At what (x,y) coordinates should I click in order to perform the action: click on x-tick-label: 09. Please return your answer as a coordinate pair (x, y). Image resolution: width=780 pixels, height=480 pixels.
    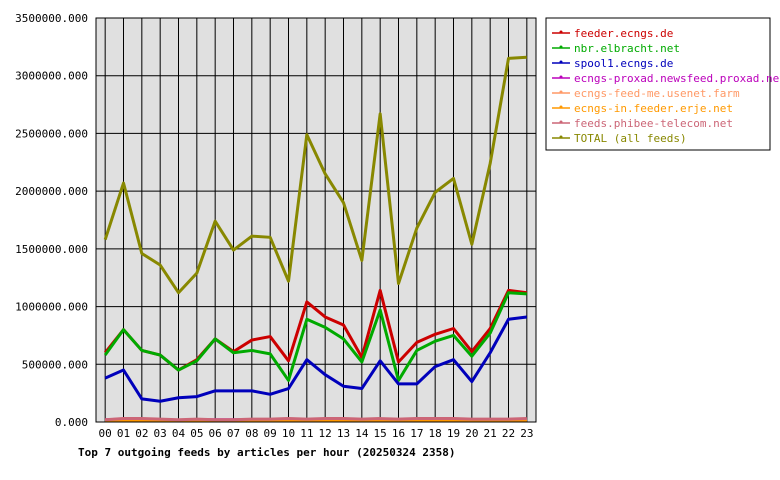
    Looking at the image, I should click on (270, 433).